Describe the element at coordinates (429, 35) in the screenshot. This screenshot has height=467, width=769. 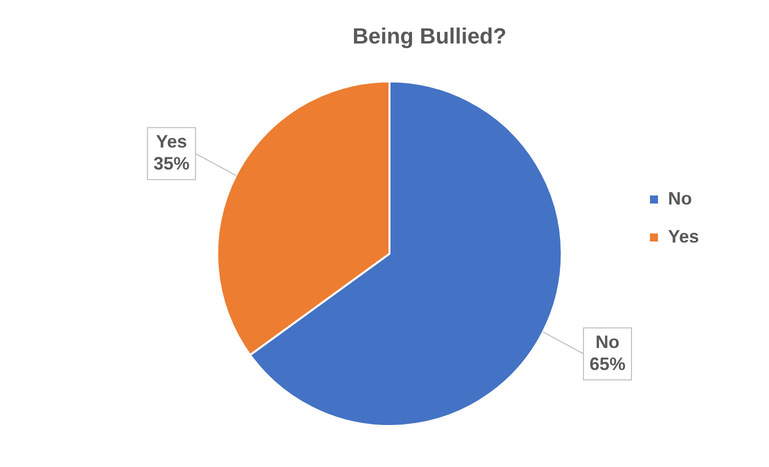
I see `chart-title: Being Bullied?` at that location.